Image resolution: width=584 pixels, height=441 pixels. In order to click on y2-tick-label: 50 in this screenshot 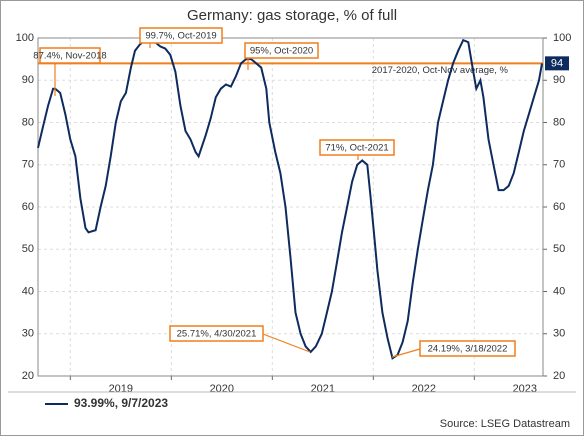, I will do `click(559, 249)`.